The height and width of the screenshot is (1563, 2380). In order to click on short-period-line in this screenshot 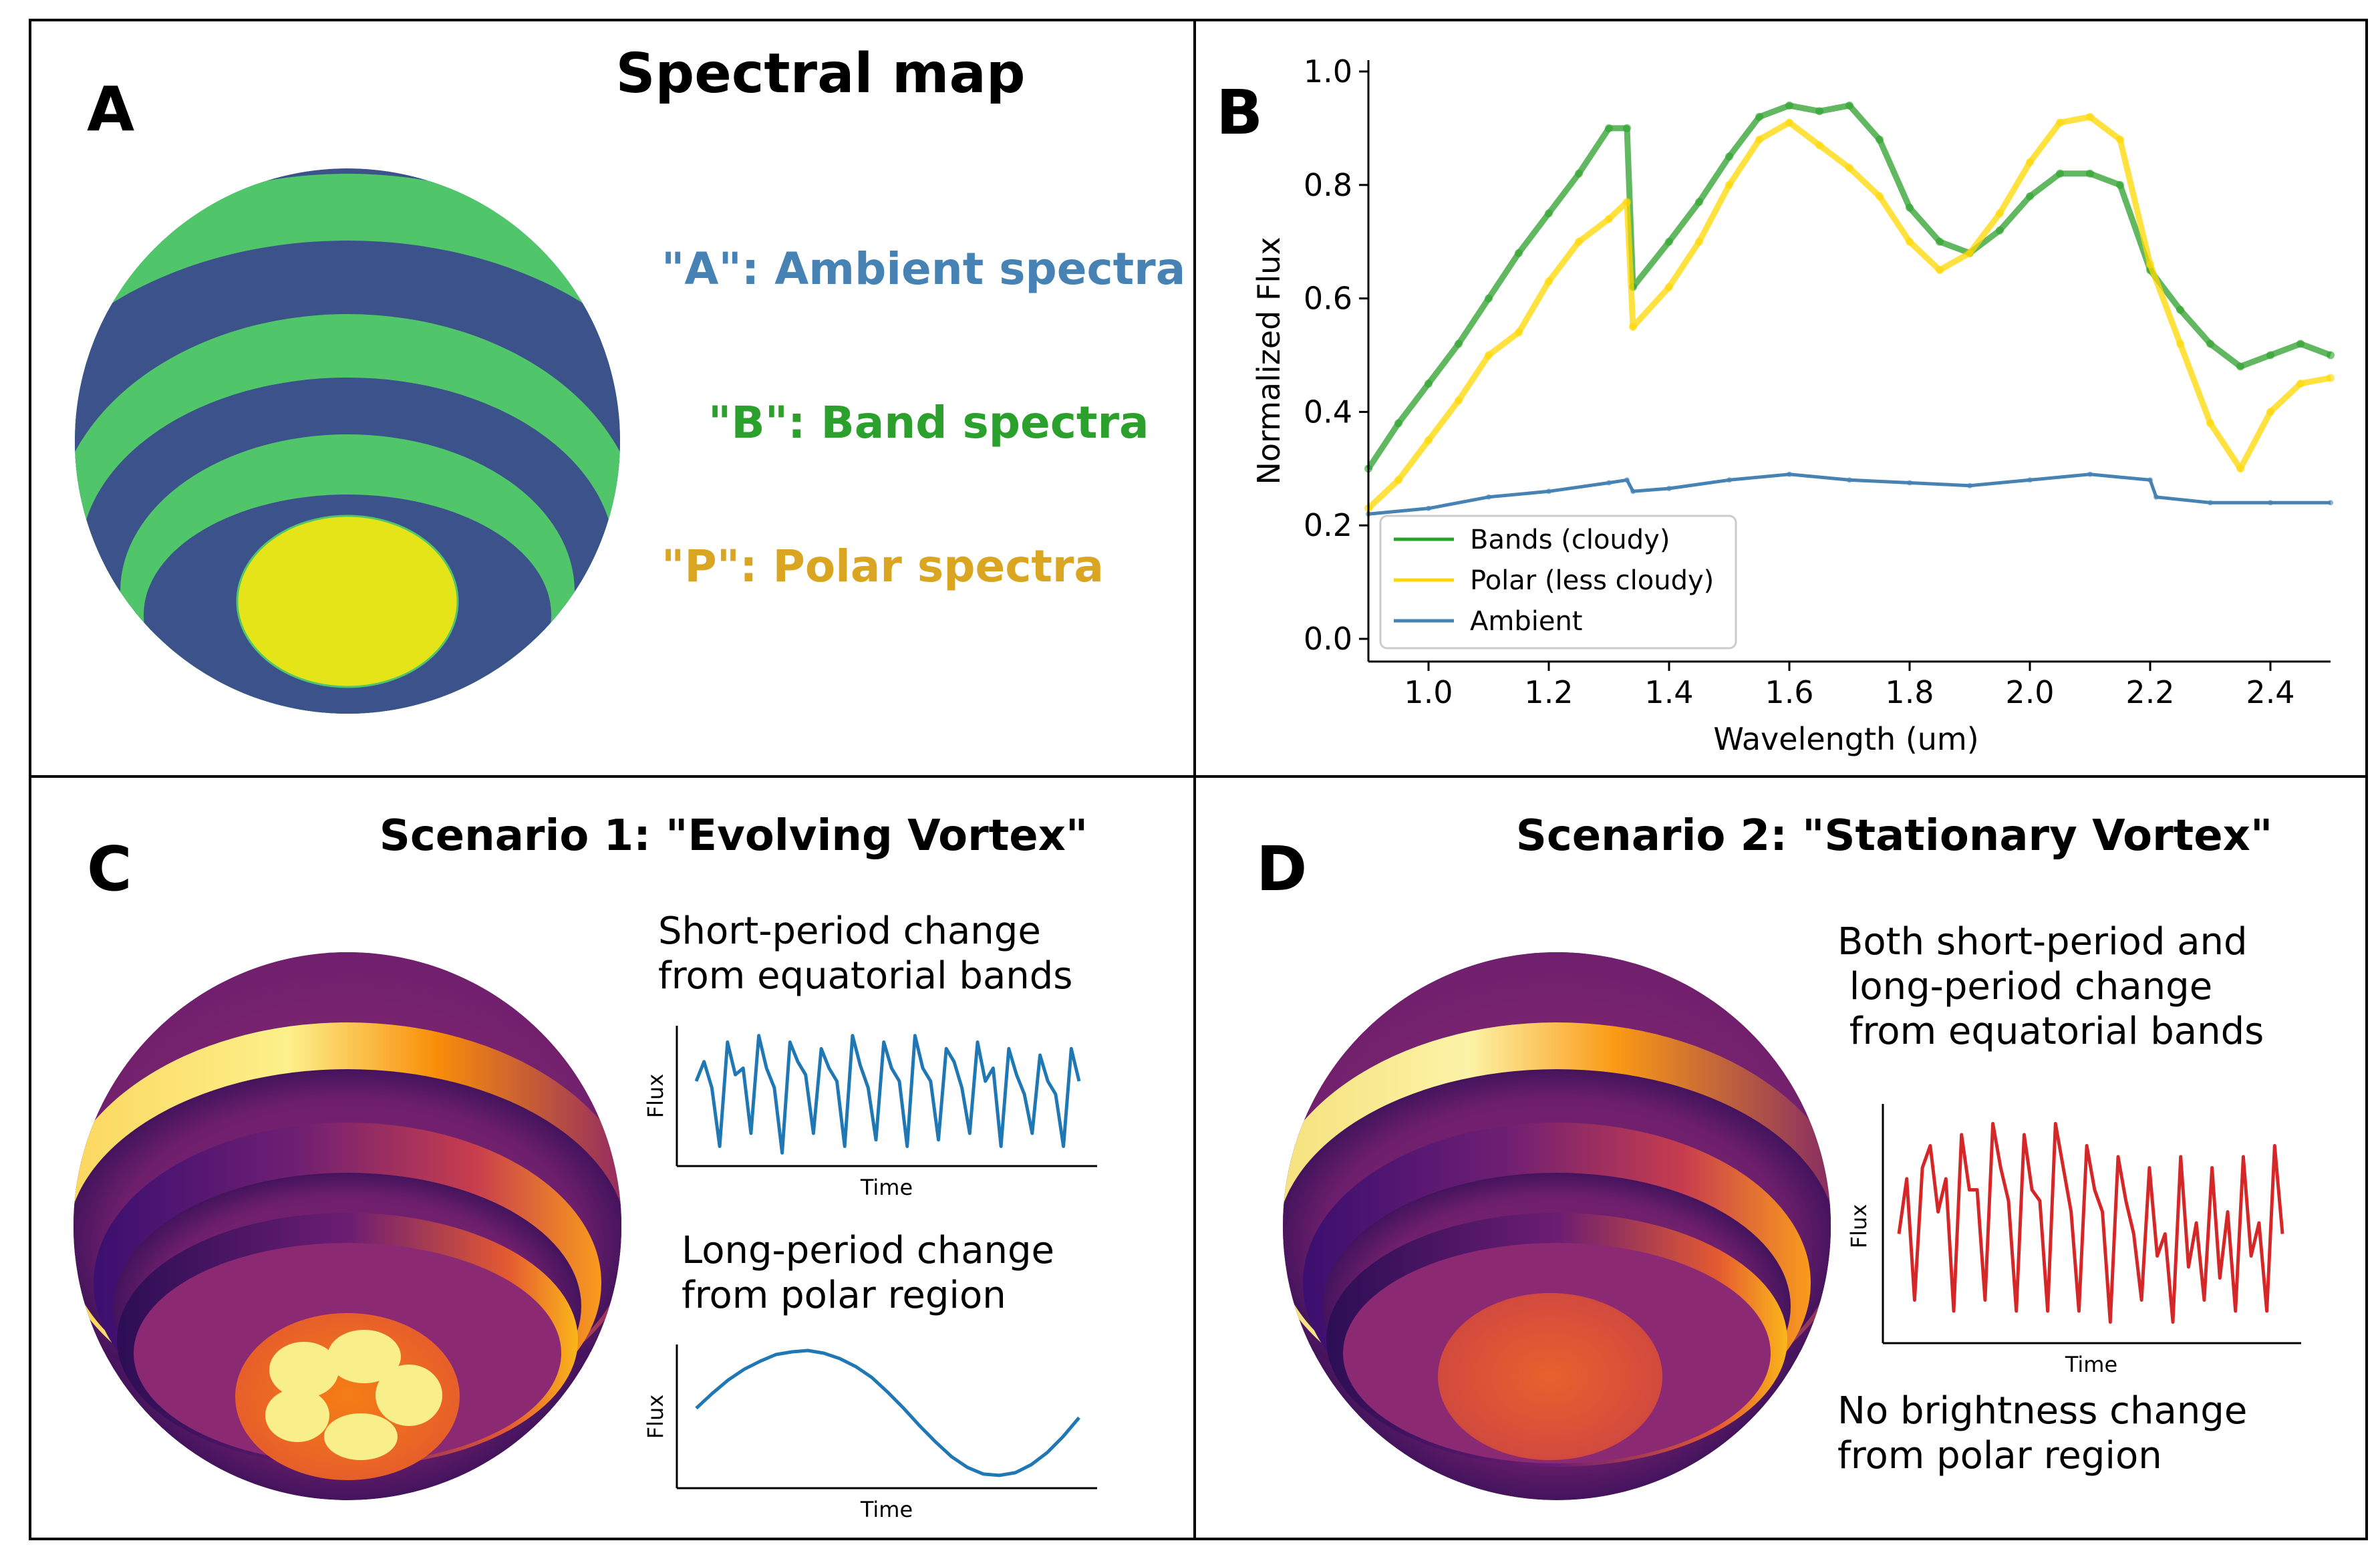, I will do `click(887, 1094)`.